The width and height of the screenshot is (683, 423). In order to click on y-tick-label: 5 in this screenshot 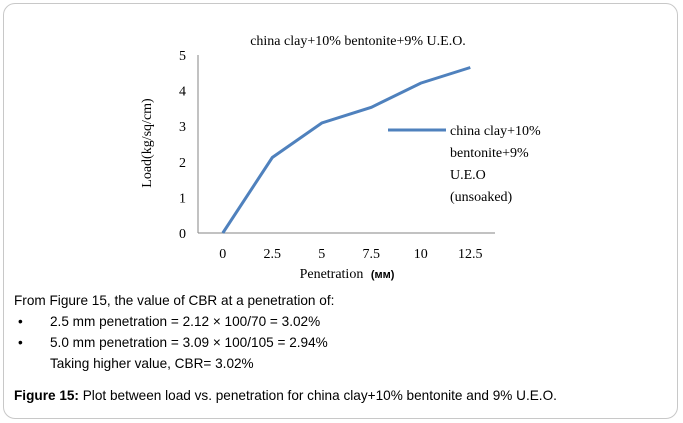, I will do `click(182, 56)`.